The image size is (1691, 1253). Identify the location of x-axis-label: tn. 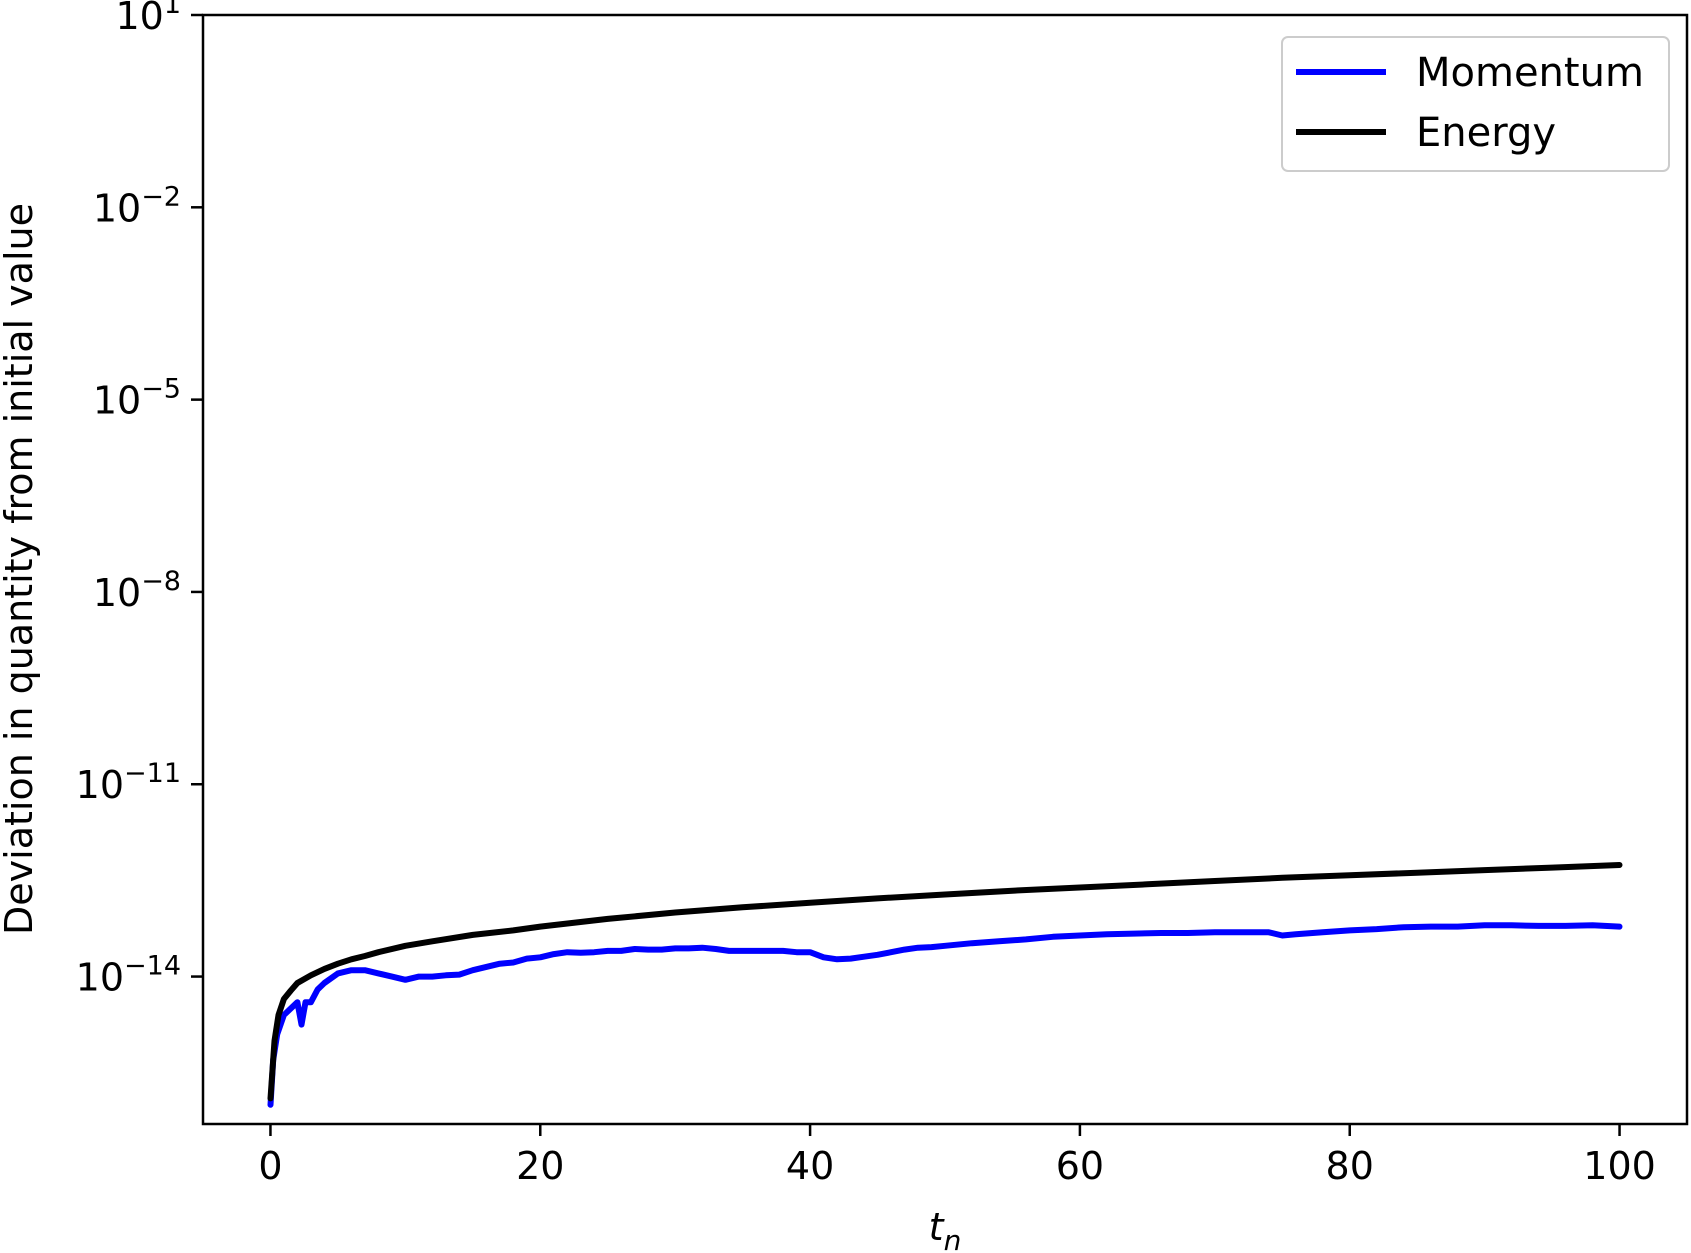
(945, 1229).